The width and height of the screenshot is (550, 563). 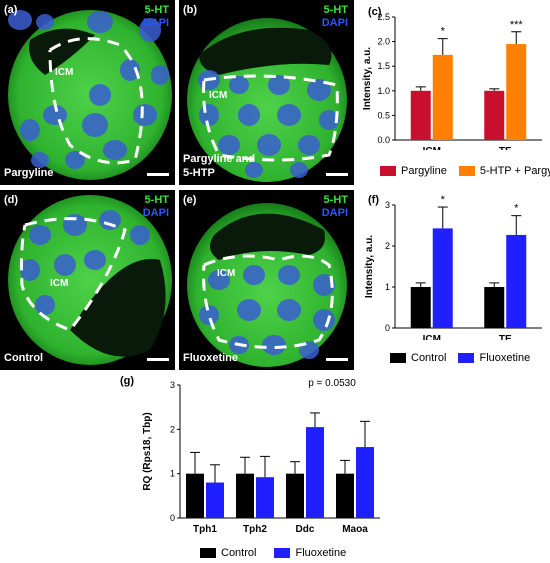 What do you see at coordinates (424, 171) in the screenshot?
I see `legend-label: Pargyline` at bounding box center [424, 171].